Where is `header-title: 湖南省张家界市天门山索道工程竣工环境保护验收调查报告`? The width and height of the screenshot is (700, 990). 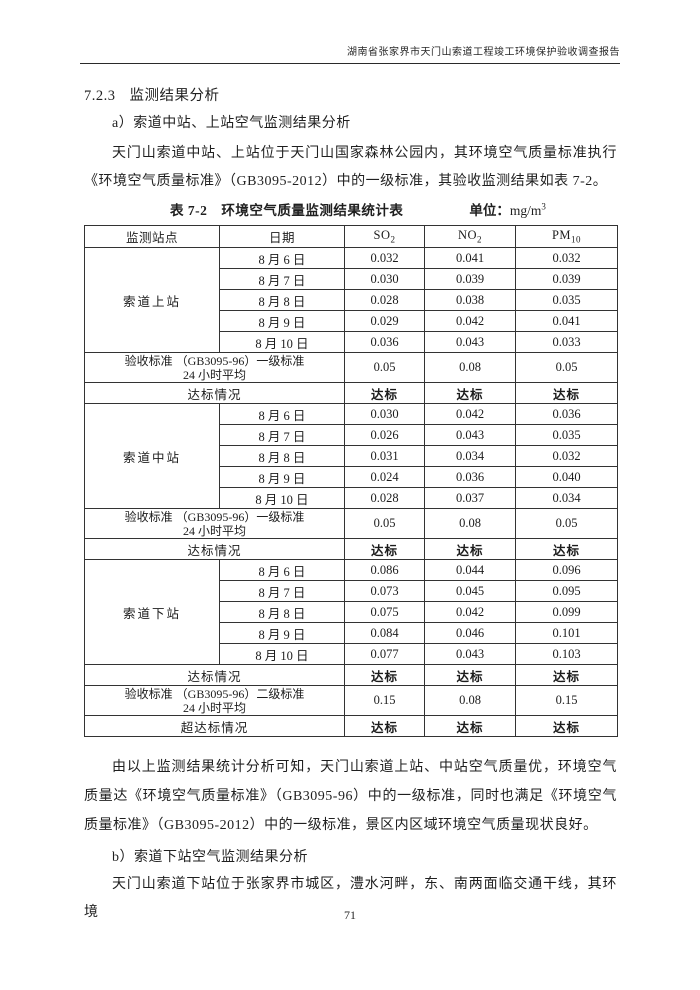
header-title: 湖南省张家界市天门山索道工程竣工环境保护验收调查报告 is located at coordinates (483, 52).